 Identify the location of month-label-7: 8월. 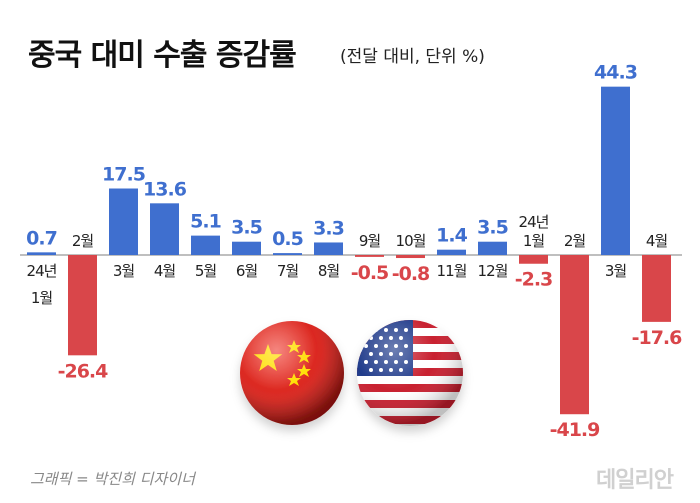
(329, 271).